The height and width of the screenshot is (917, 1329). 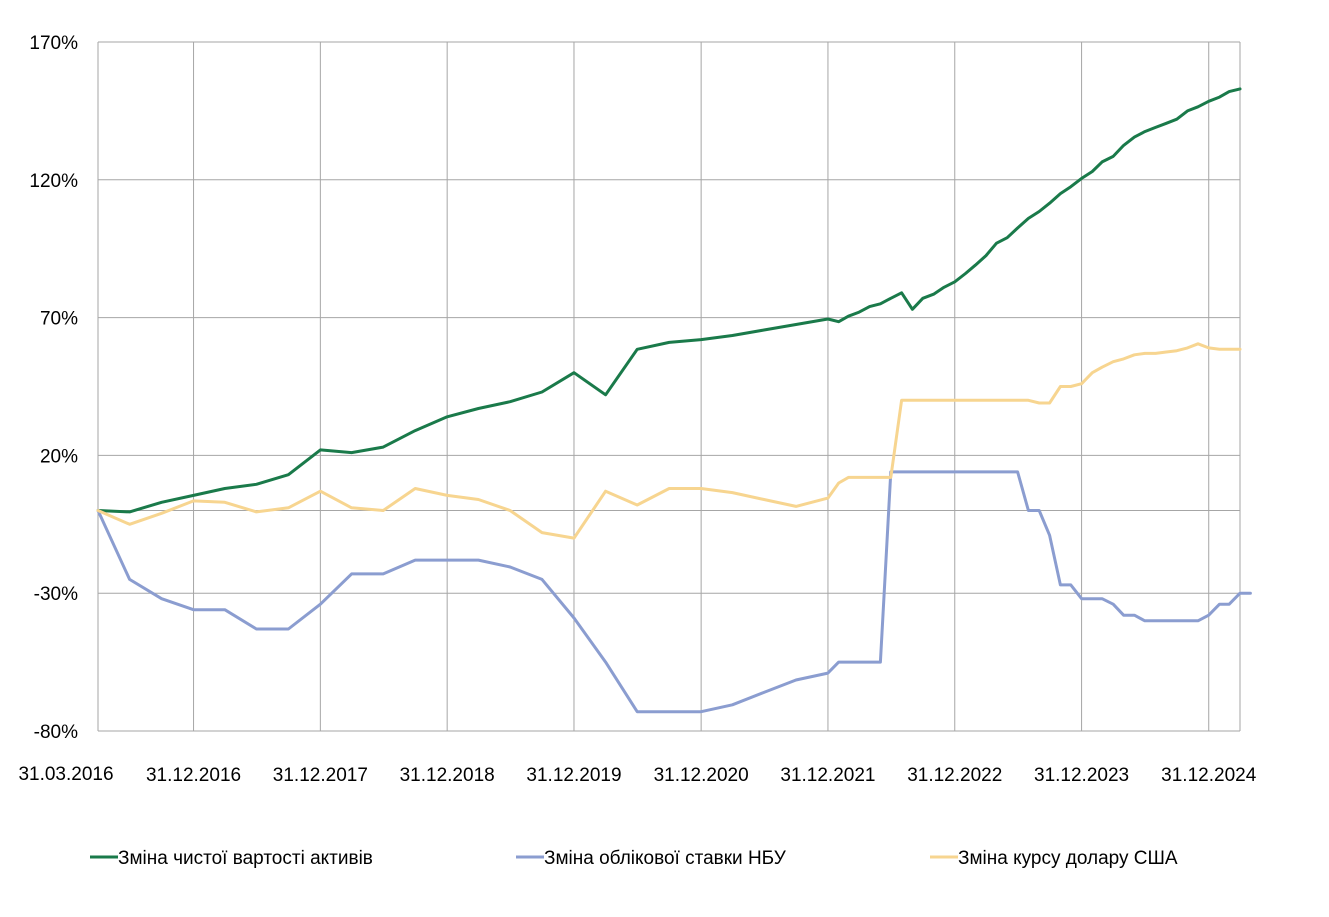 I want to click on y-tick-label: 120%, so click(x=53, y=181).